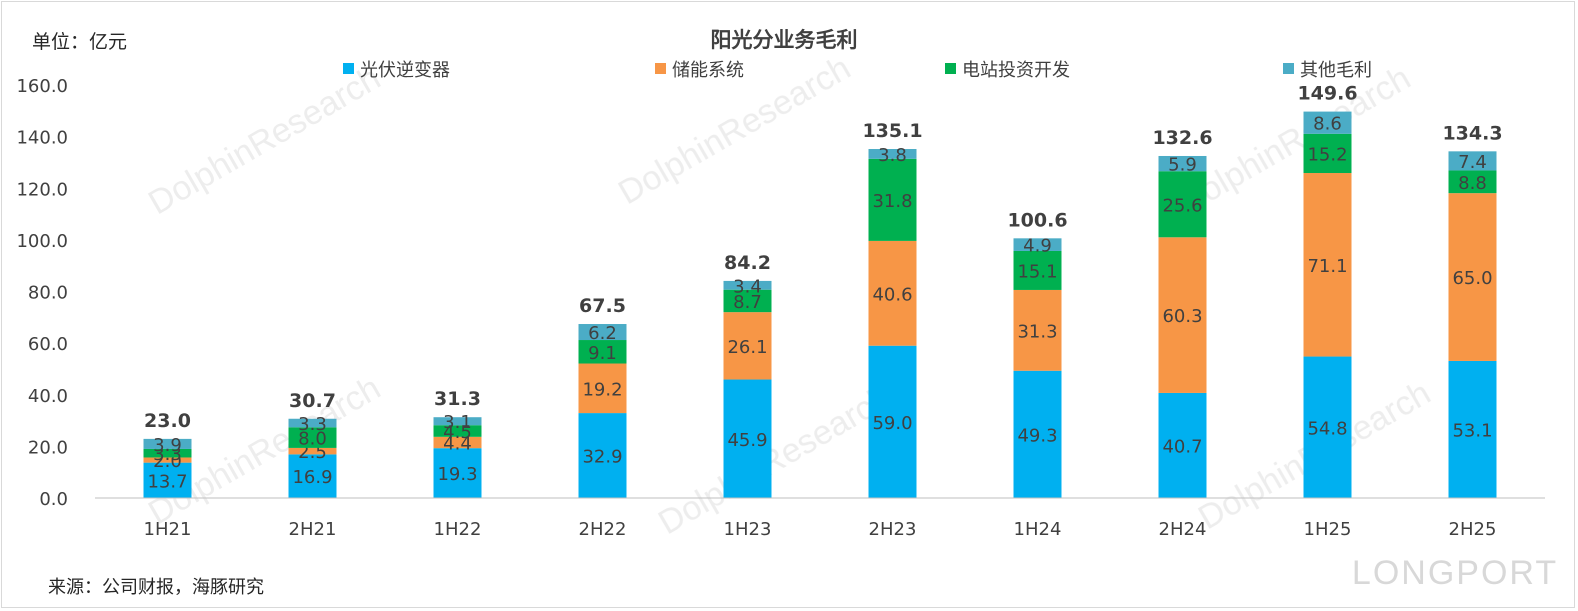 The width and height of the screenshot is (1578, 611). I want to click on segment-value-label: 4.9, so click(1037, 246).